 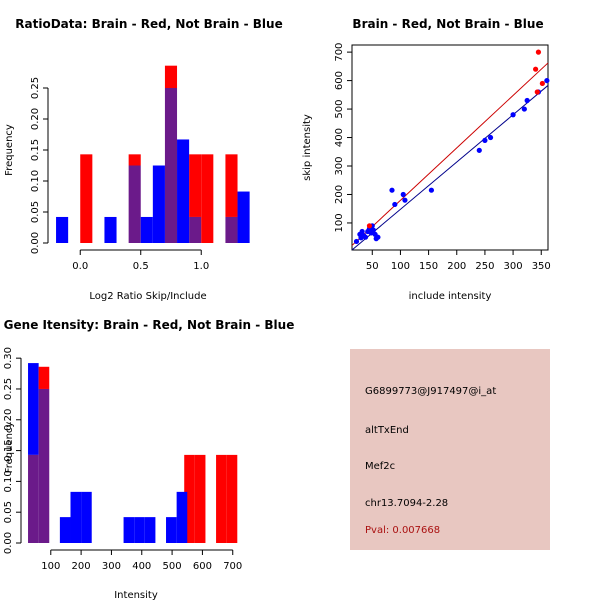 I want to click on scatter-fit-line-brain, so click(x=450, y=154).